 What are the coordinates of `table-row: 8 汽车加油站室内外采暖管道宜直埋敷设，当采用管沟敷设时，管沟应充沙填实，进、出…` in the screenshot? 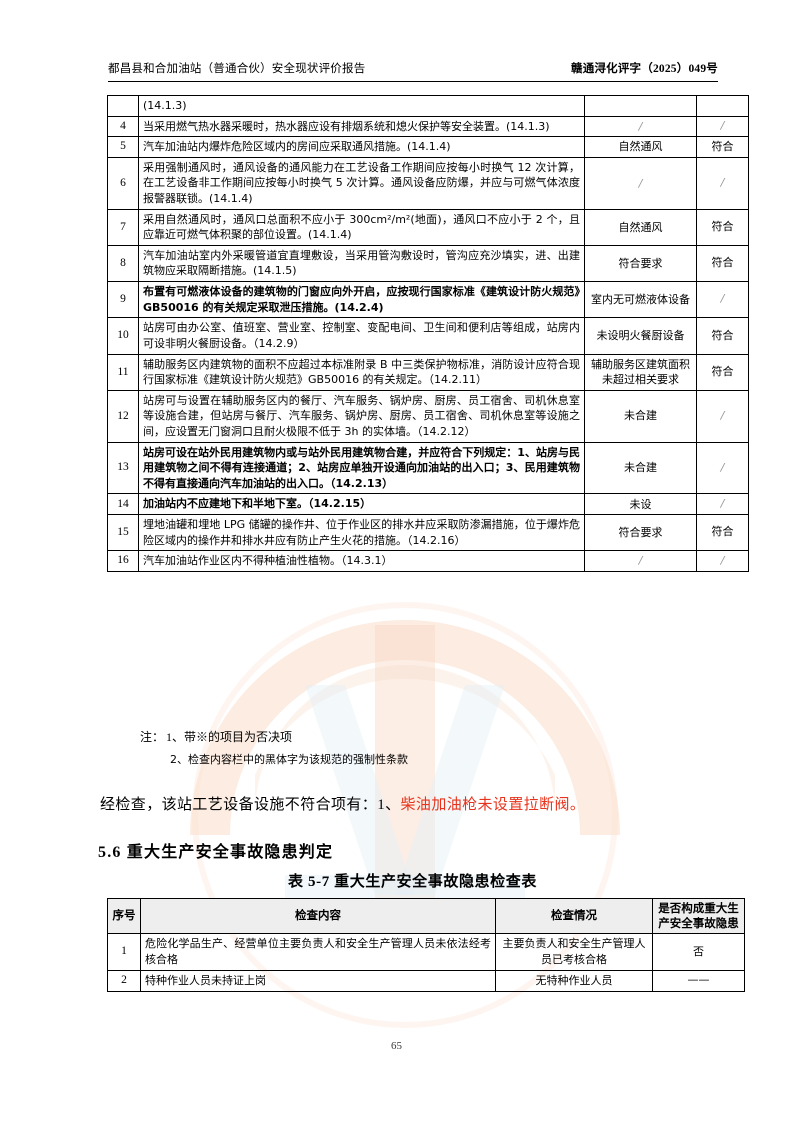 It's located at (428, 263).